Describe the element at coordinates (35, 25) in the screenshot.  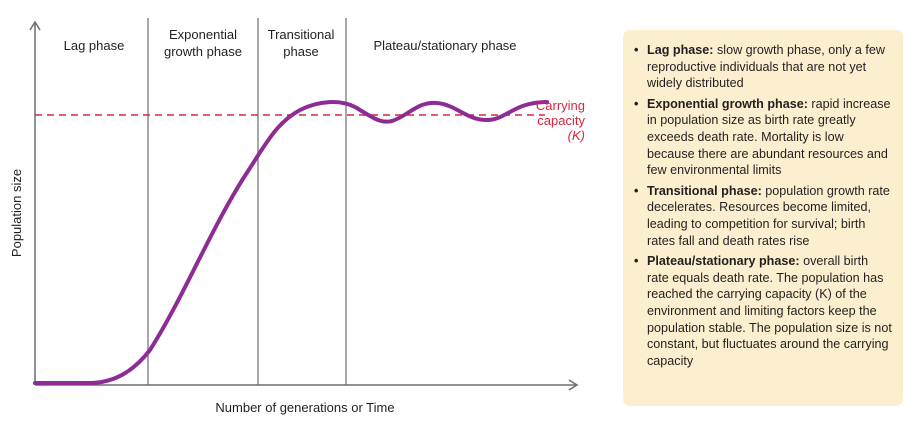
I see `y-axis-arrow` at that location.